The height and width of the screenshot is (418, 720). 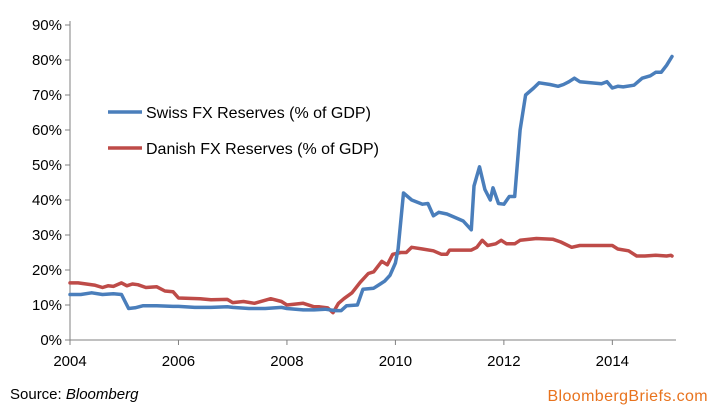 What do you see at coordinates (286, 361) in the screenshot?
I see `x-tick-label: 2008` at bounding box center [286, 361].